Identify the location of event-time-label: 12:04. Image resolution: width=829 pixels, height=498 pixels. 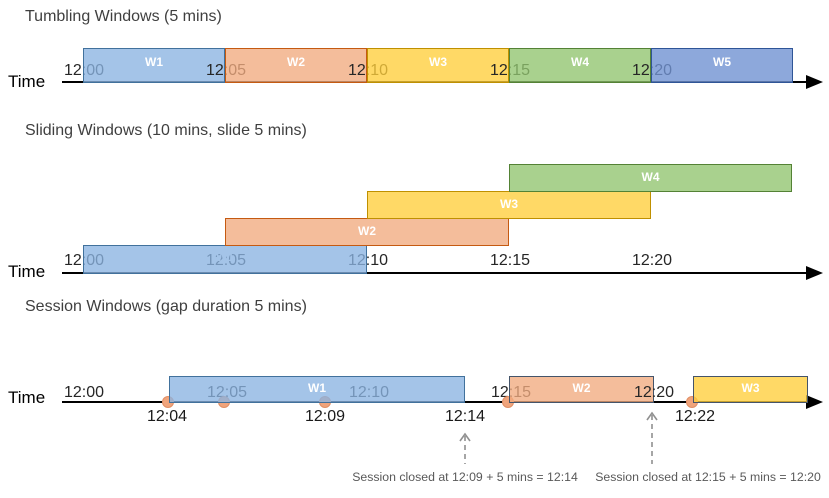
(167, 416).